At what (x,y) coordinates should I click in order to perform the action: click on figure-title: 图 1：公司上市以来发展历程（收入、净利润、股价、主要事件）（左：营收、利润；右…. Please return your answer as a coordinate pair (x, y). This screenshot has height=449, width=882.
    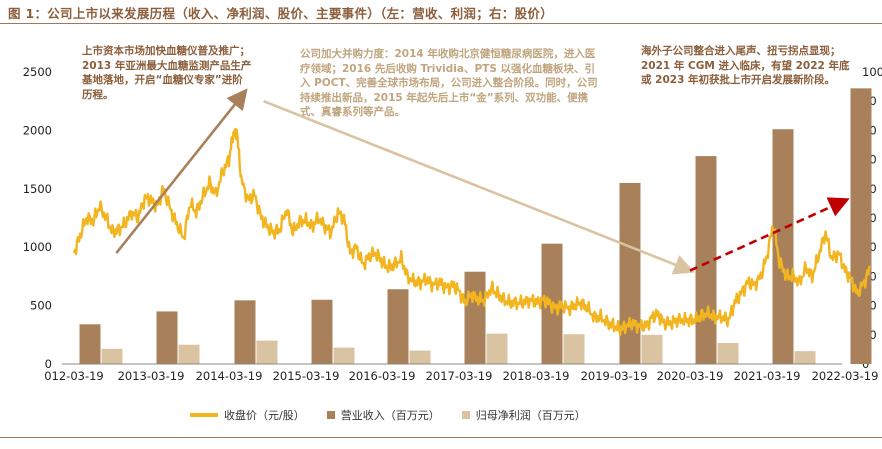
    Looking at the image, I should click on (281, 13).